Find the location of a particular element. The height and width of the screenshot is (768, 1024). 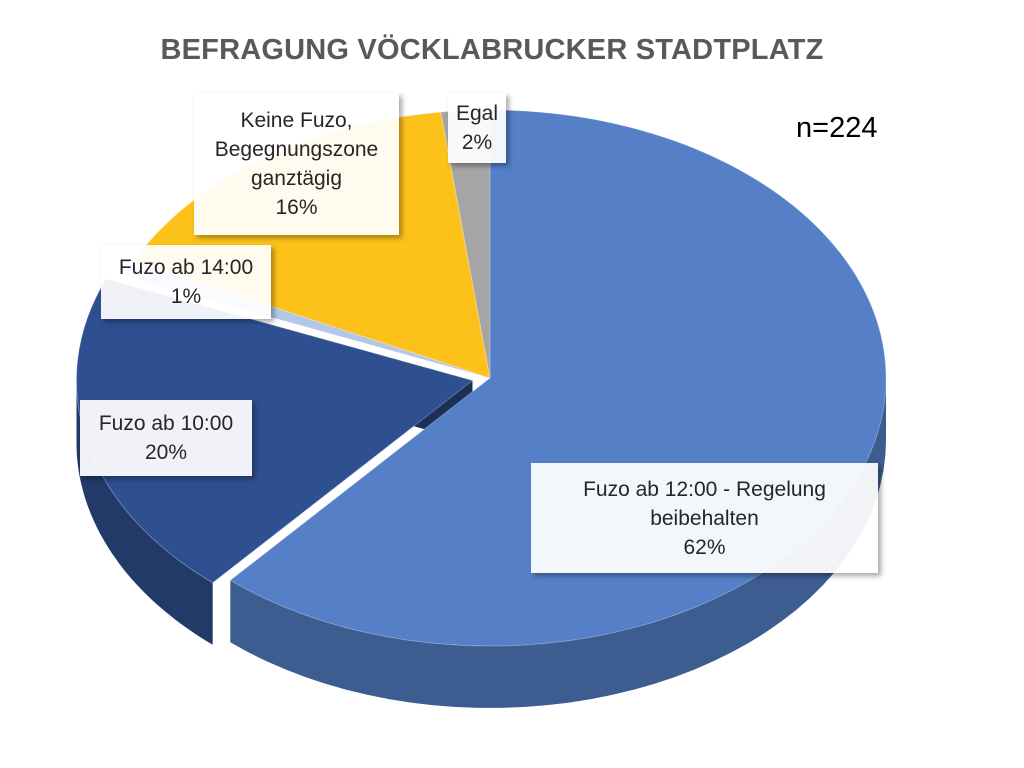

data-label-percent: 16% is located at coordinates (296, 207).